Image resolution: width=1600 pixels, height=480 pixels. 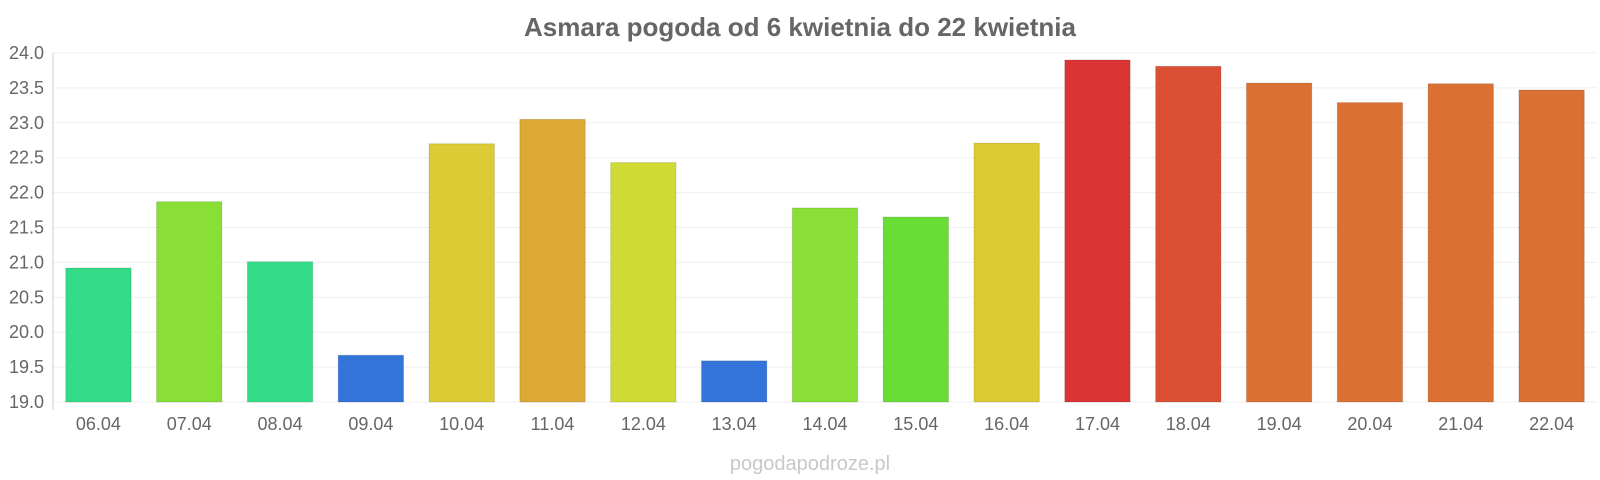 What do you see at coordinates (461, 273) in the screenshot?
I see `bar-10.04` at bounding box center [461, 273].